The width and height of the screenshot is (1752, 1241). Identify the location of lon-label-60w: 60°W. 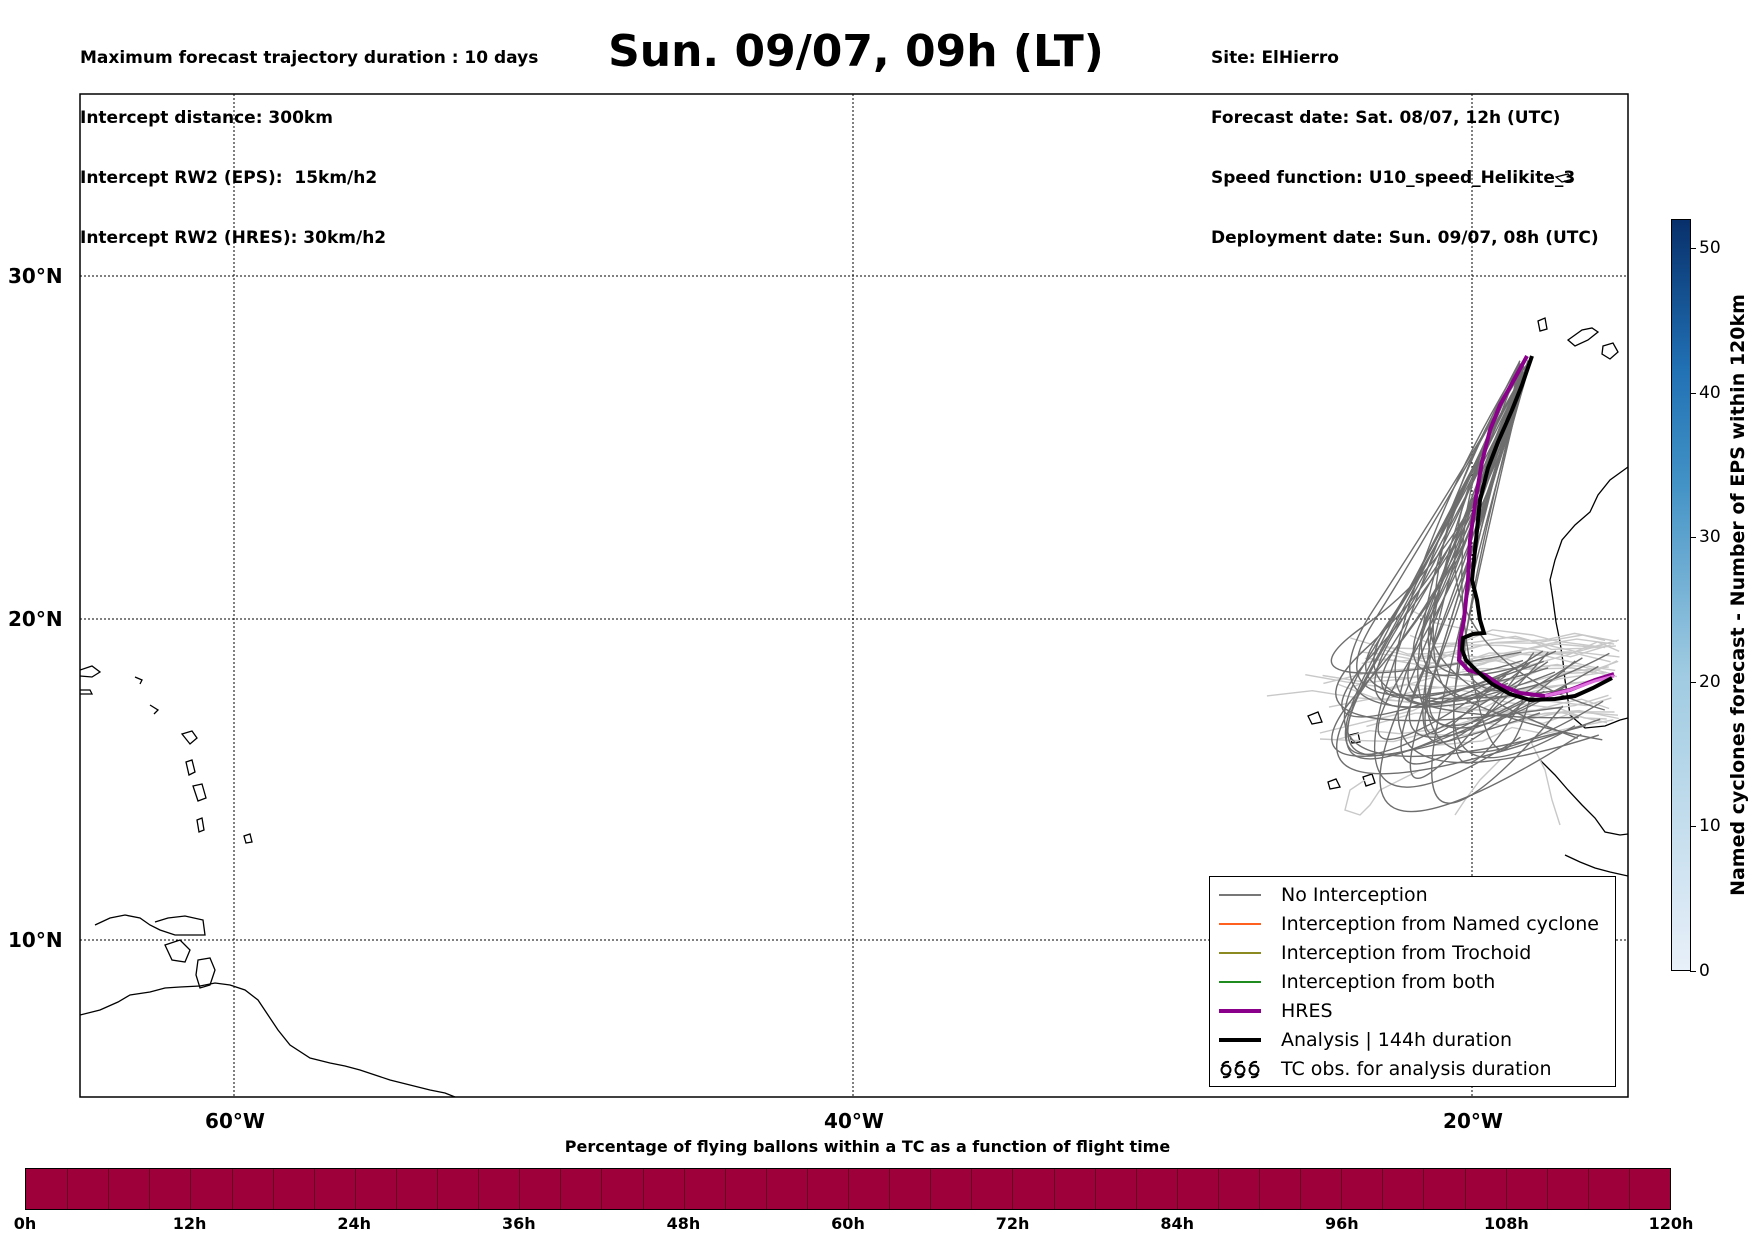
(235, 1121).